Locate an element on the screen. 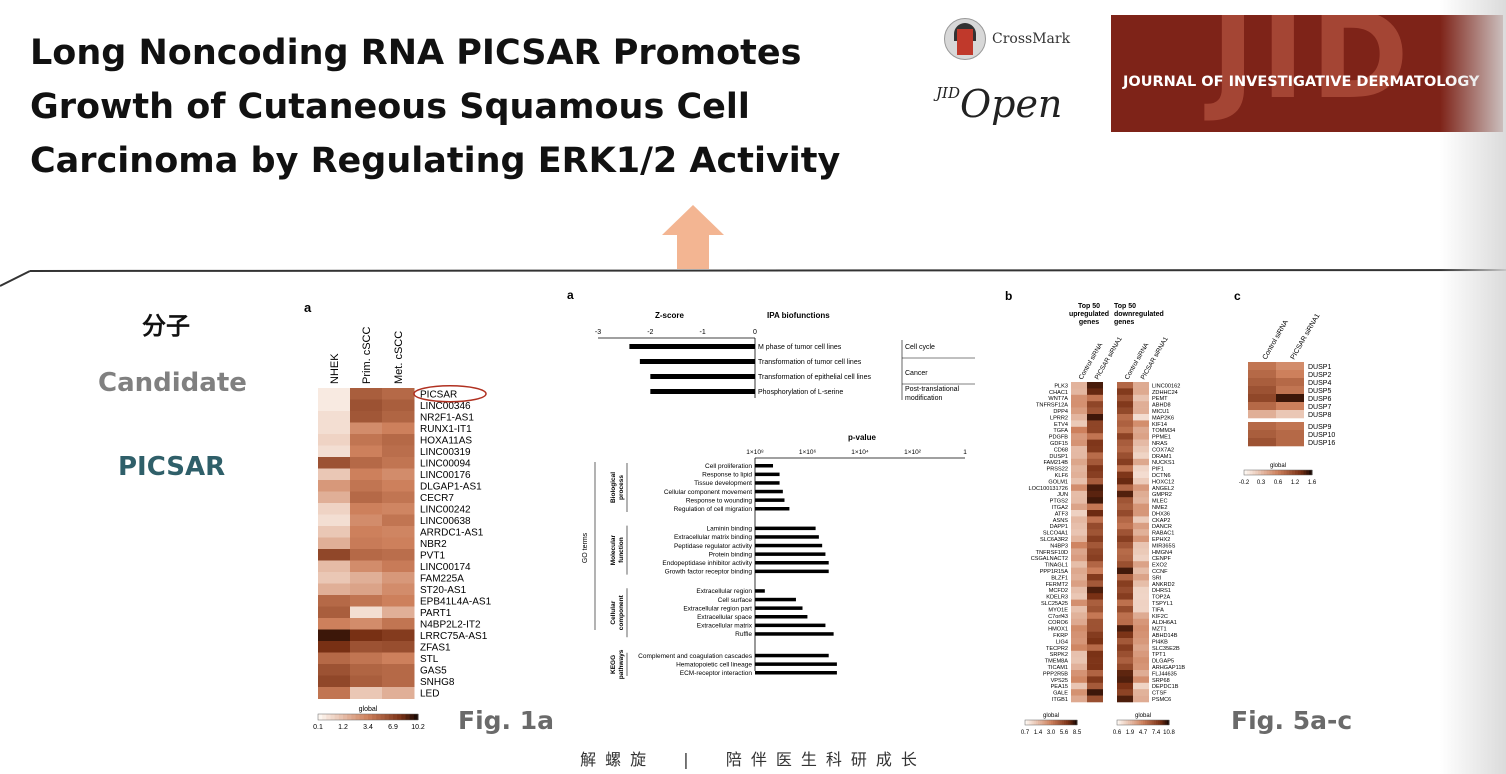 This screenshot has width=1506, height=774. fig5c-cell is located at coordinates (1262, 382).